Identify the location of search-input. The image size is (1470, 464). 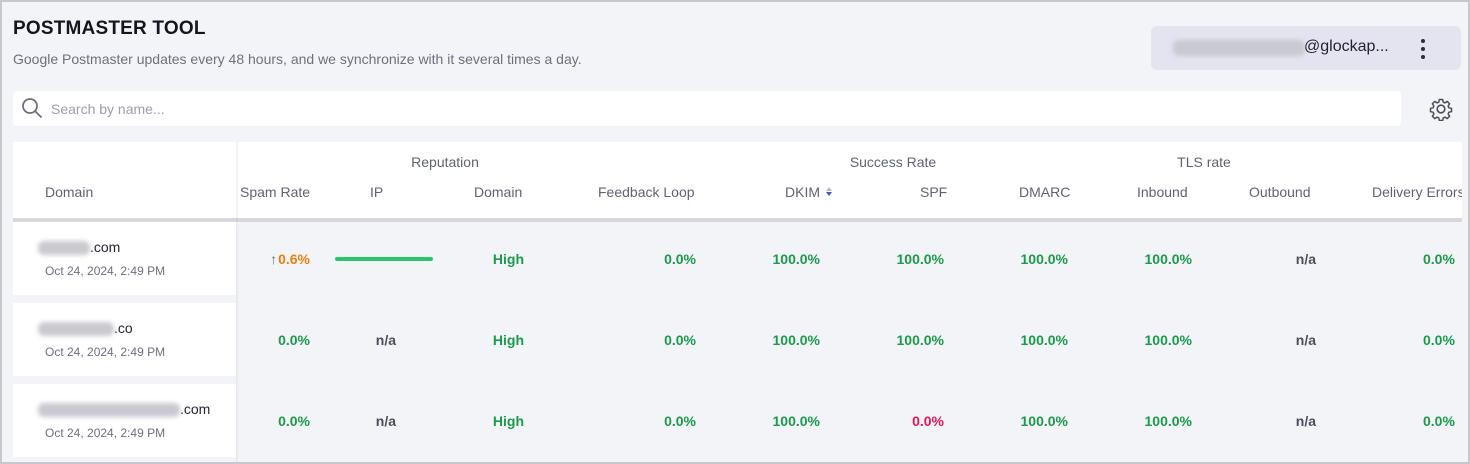
(721, 108).